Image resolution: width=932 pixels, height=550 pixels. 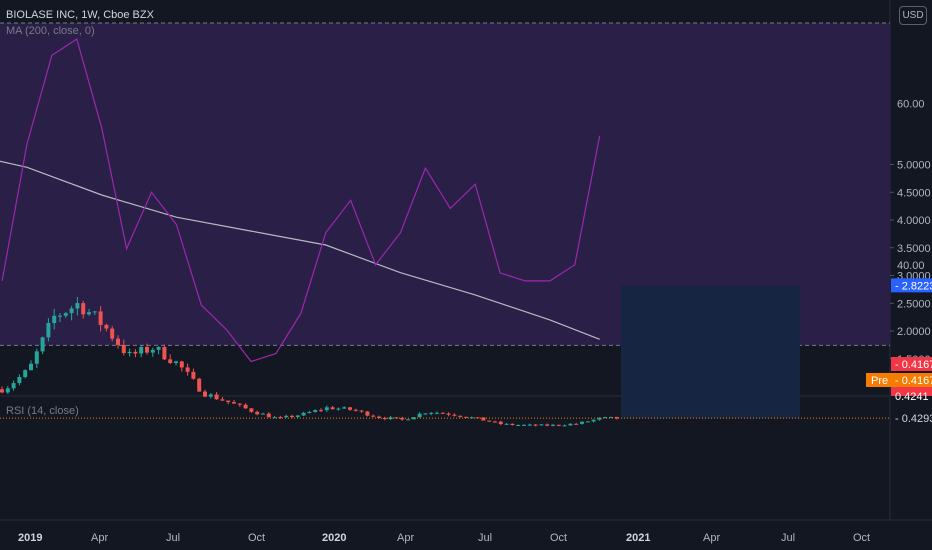 What do you see at coordinates (914, 221) in the screenshot?
I see `price-tick-label: 4.0000` at bounding box center [914, 221].